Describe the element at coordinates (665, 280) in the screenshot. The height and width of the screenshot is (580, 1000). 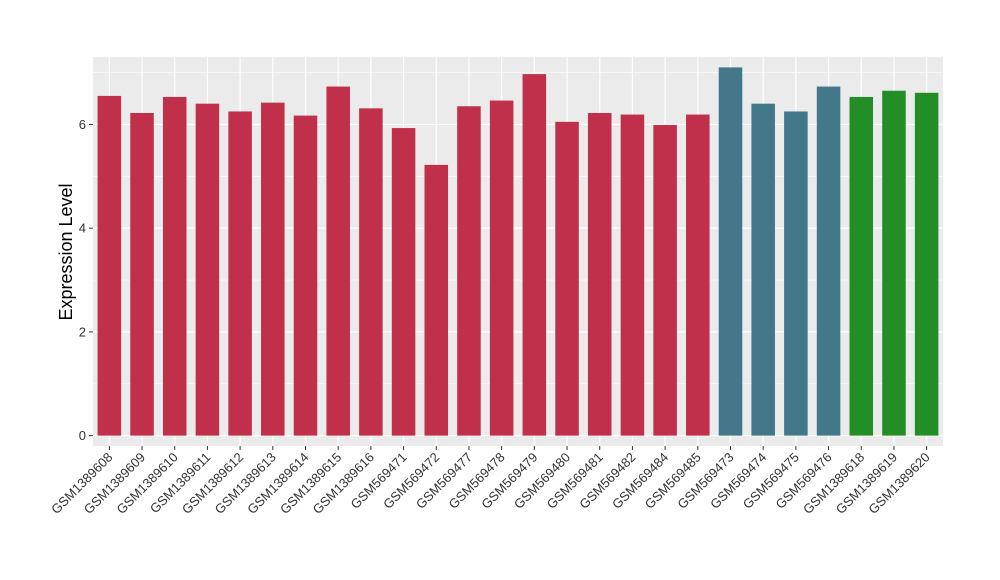
I see `bar-GSM569484` at that location.